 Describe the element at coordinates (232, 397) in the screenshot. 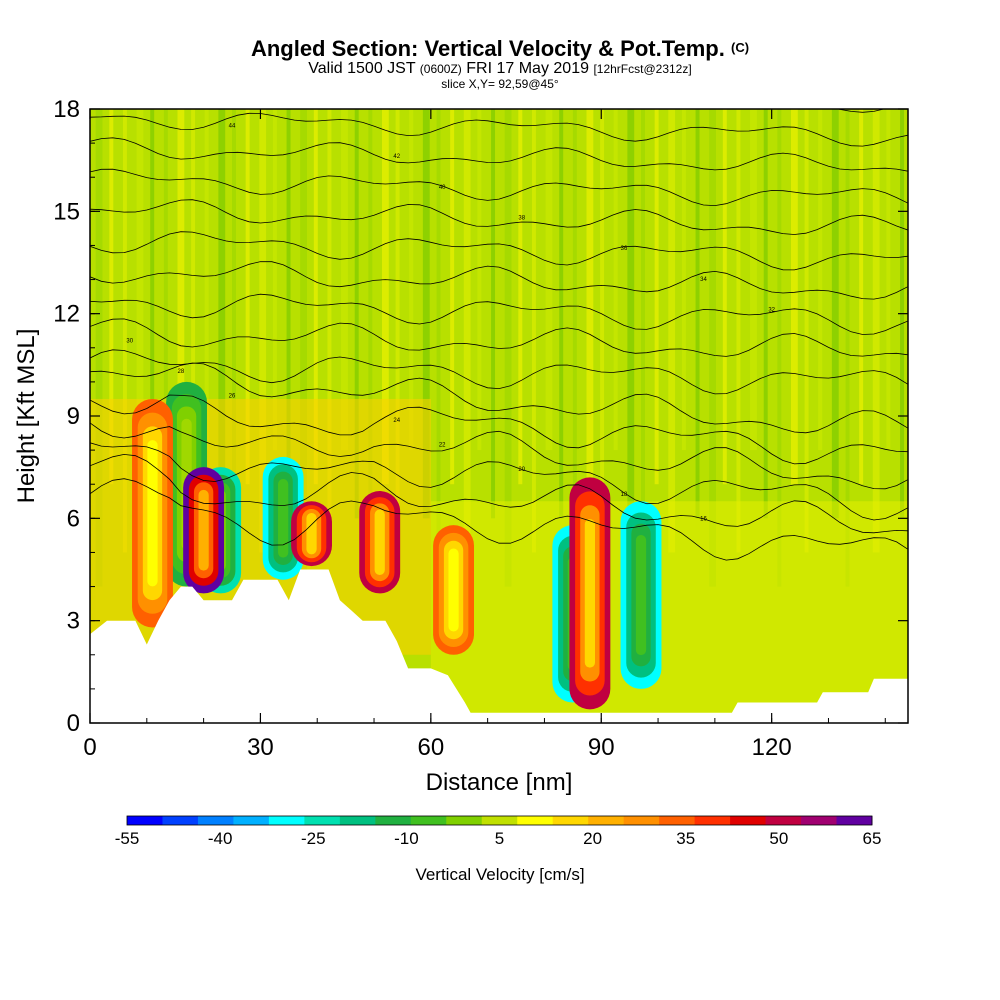

I see `isentrope-label: 26` at that location.